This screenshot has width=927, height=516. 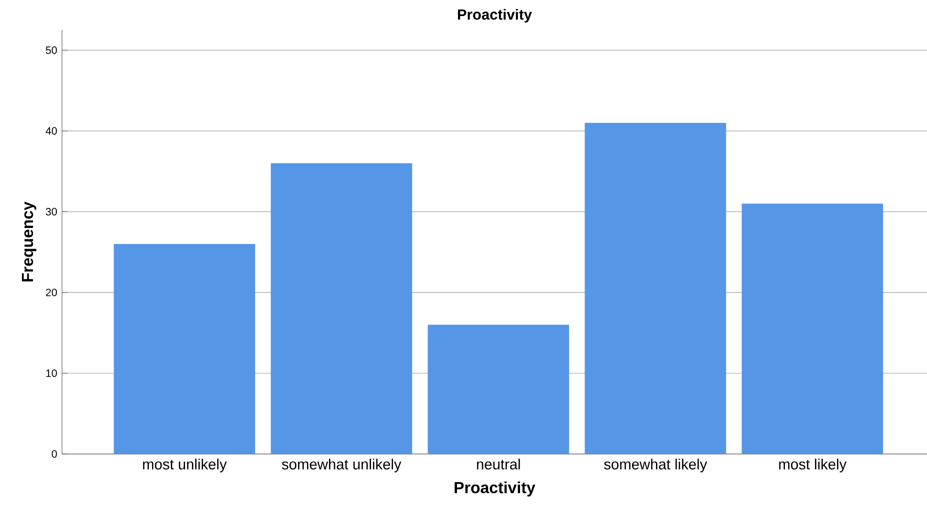 What do you see at coordinates (813, 465) in the screenshot?
I see `x-tick-label: most likely` at bounding box center [813, 465].